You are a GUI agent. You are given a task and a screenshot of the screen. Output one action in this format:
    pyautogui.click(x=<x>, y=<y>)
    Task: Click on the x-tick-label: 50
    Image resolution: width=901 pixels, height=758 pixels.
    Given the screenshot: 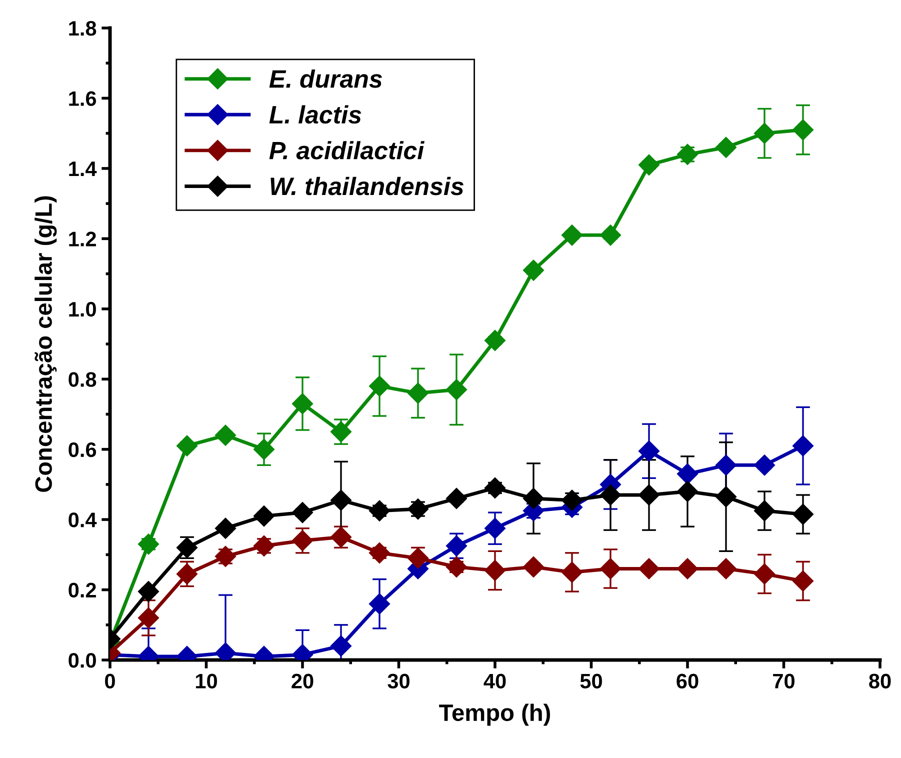 What is the action you would take?
    pyautogui.click(x=591, y=681)
    